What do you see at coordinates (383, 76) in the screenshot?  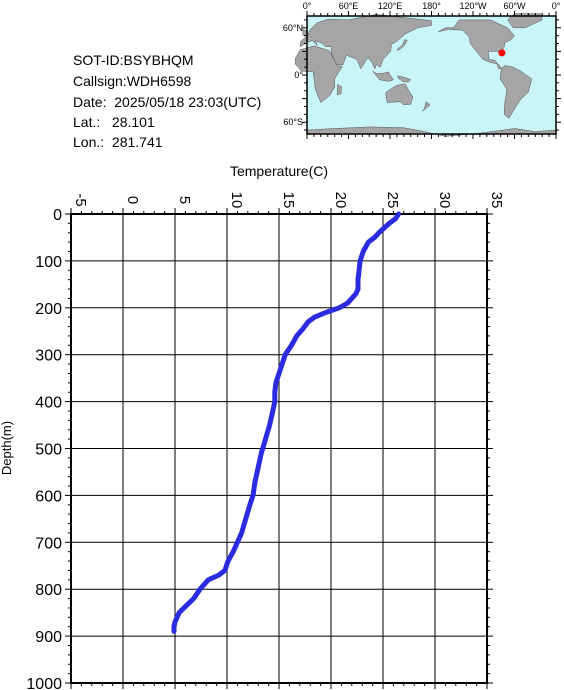 I see `map-landmass-indonesia` at bounding box center [383, 76].